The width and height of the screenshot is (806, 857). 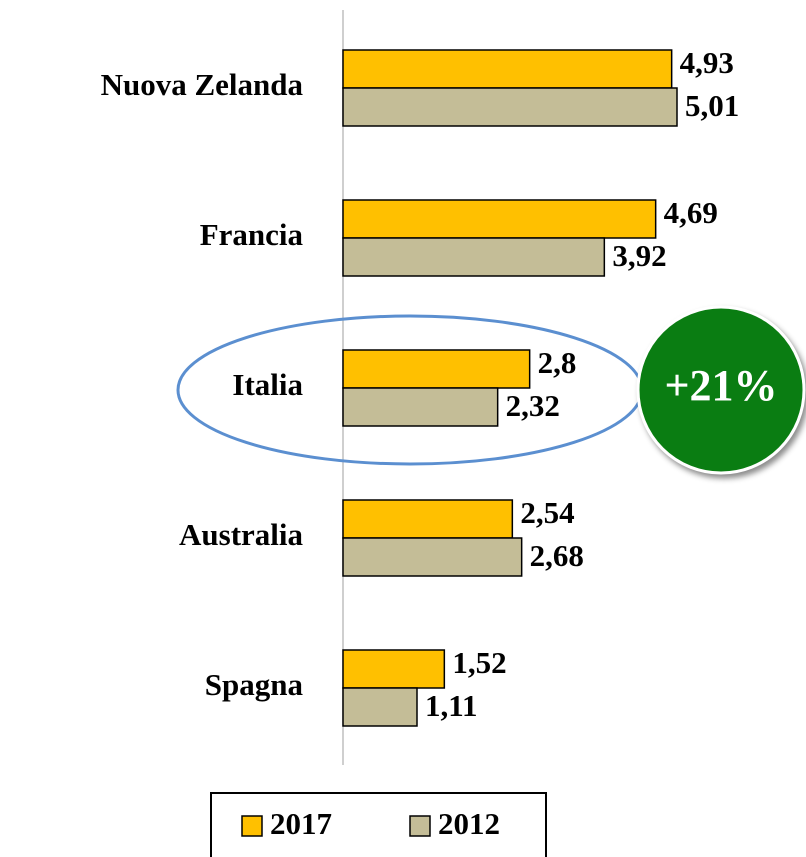 I want to click on category-label: Francia, so click(x=252, y=234).